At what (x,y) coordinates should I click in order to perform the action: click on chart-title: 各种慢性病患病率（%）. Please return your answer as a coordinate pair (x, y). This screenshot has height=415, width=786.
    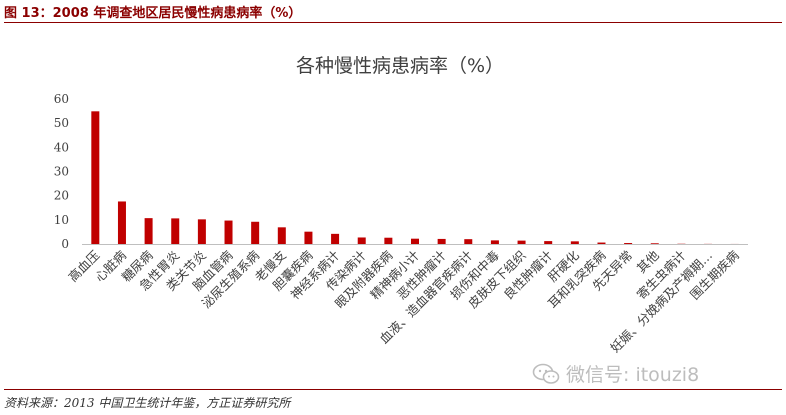
    Looking at the image, I should click on (400, 66).